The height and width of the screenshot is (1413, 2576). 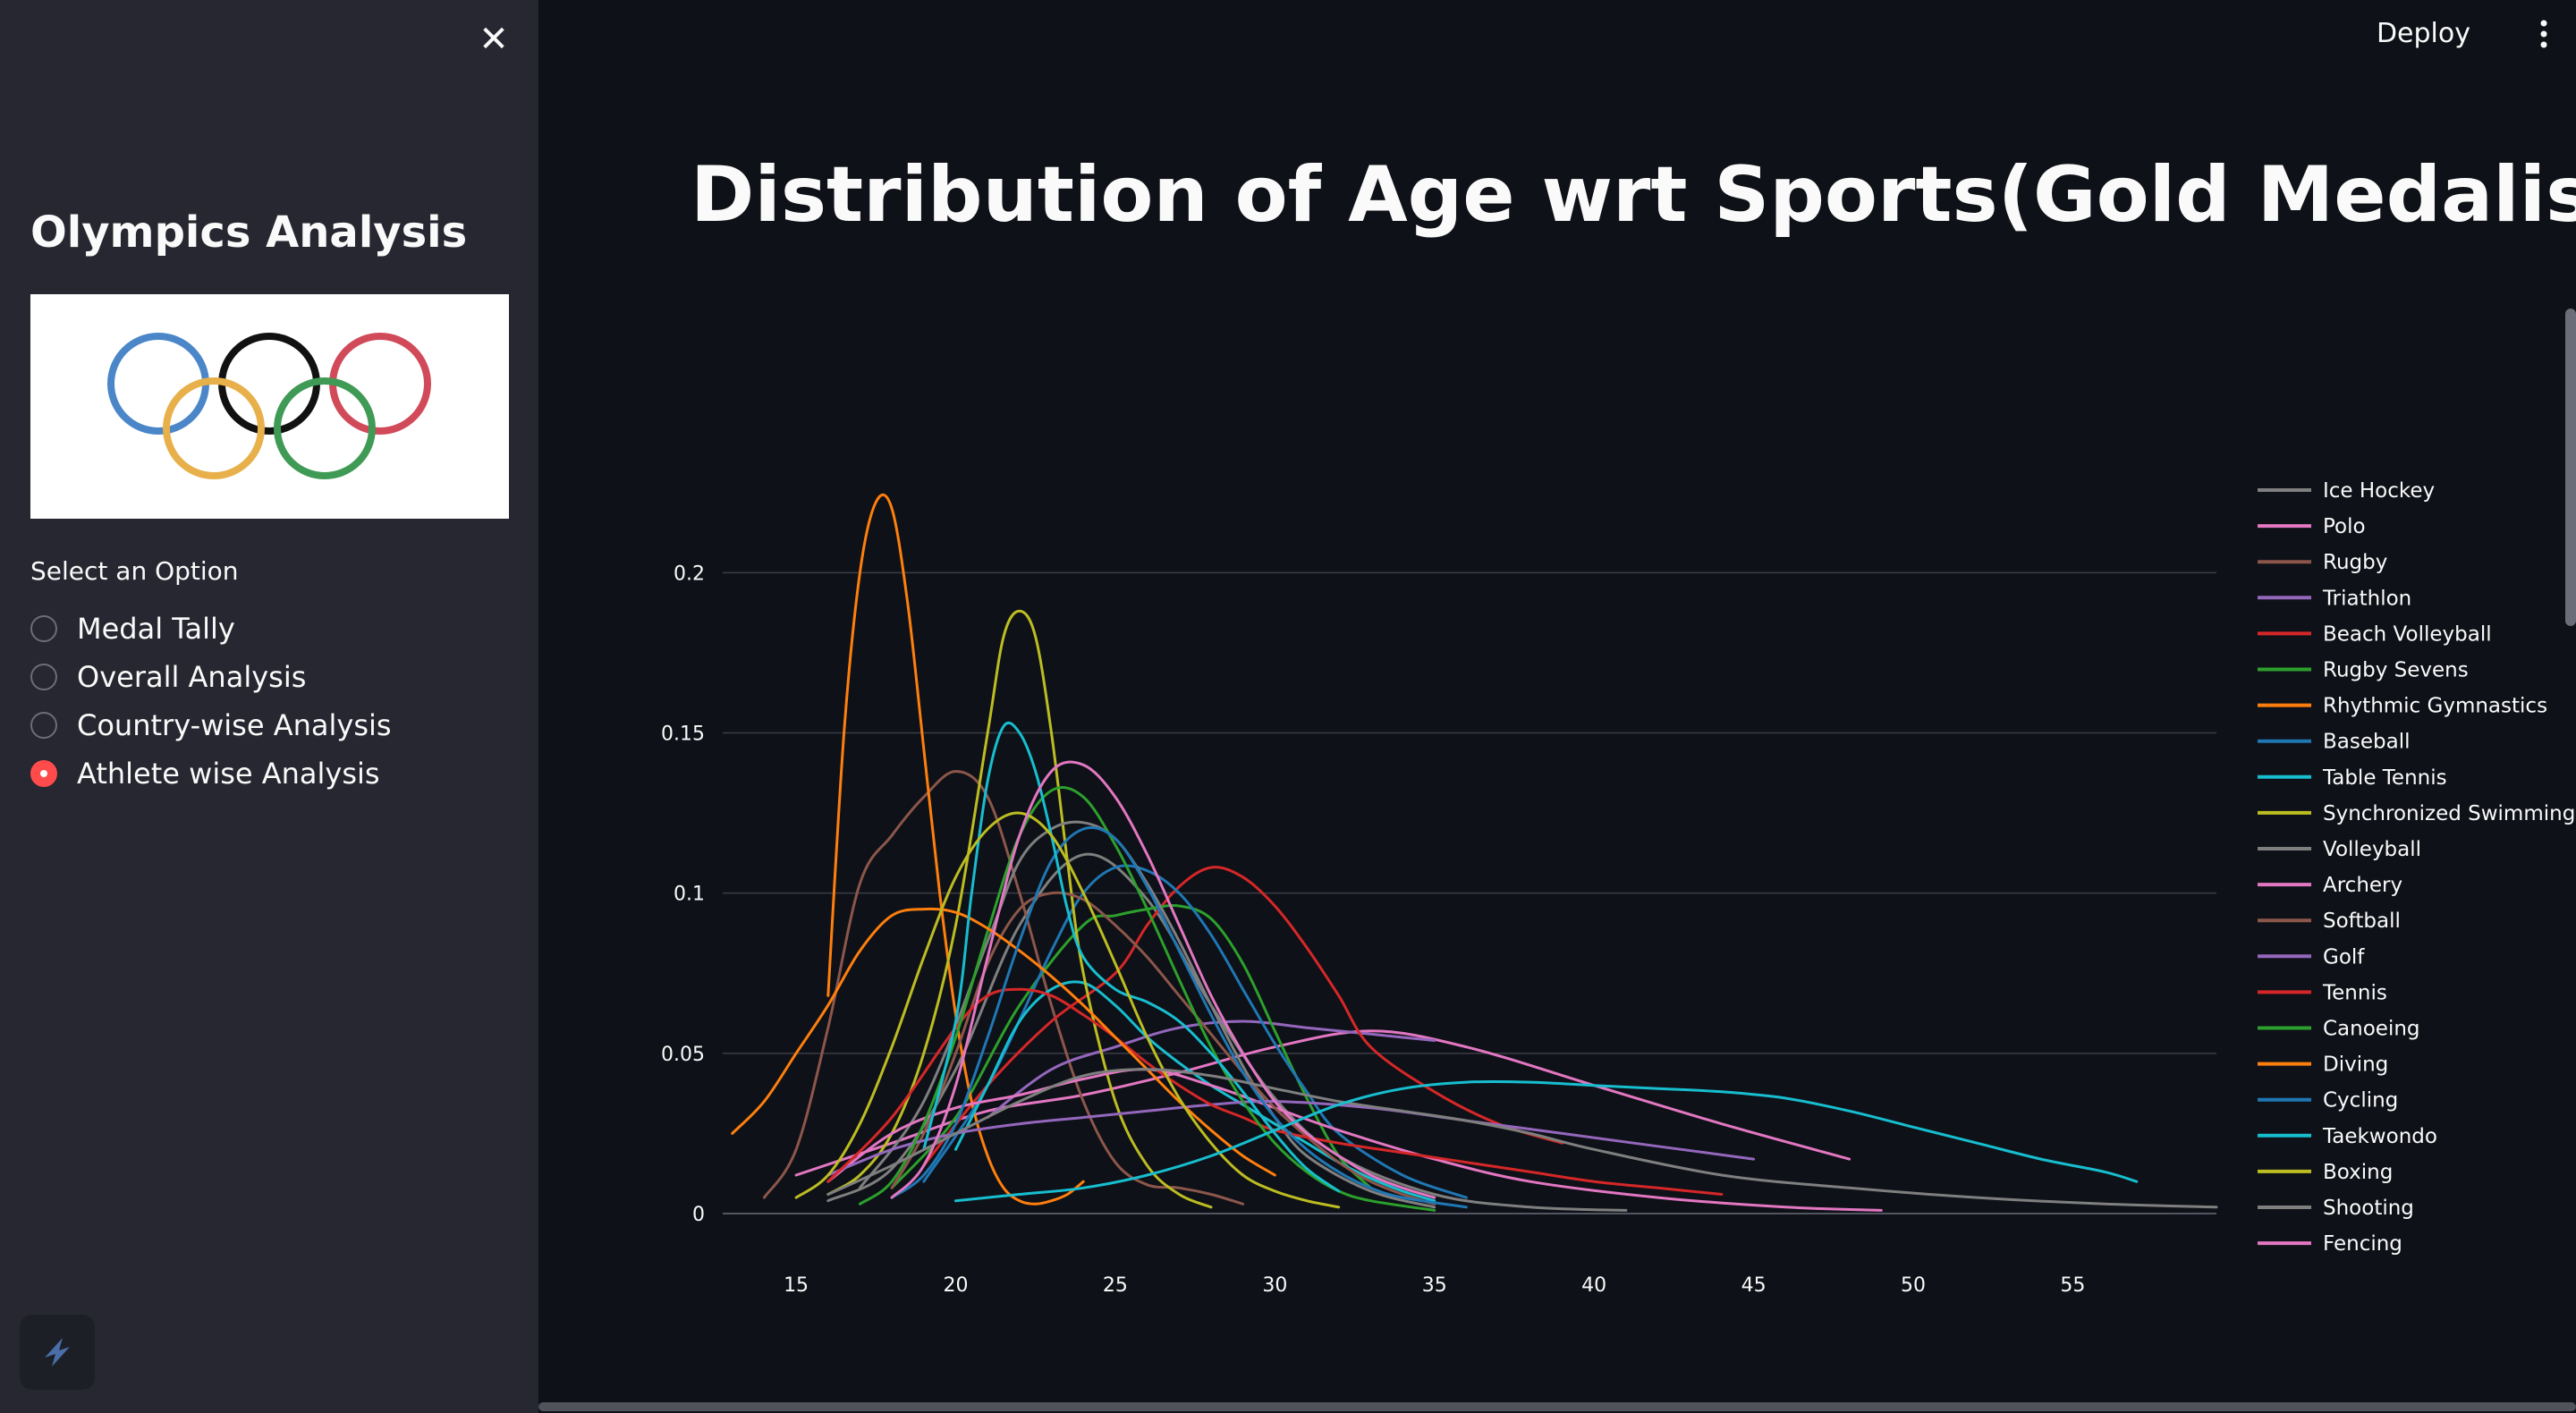 What do you see at coordinates (698, 1215) in the screenshot?
I see `y-tick-label: 0` at bounding box center [698, 1215].